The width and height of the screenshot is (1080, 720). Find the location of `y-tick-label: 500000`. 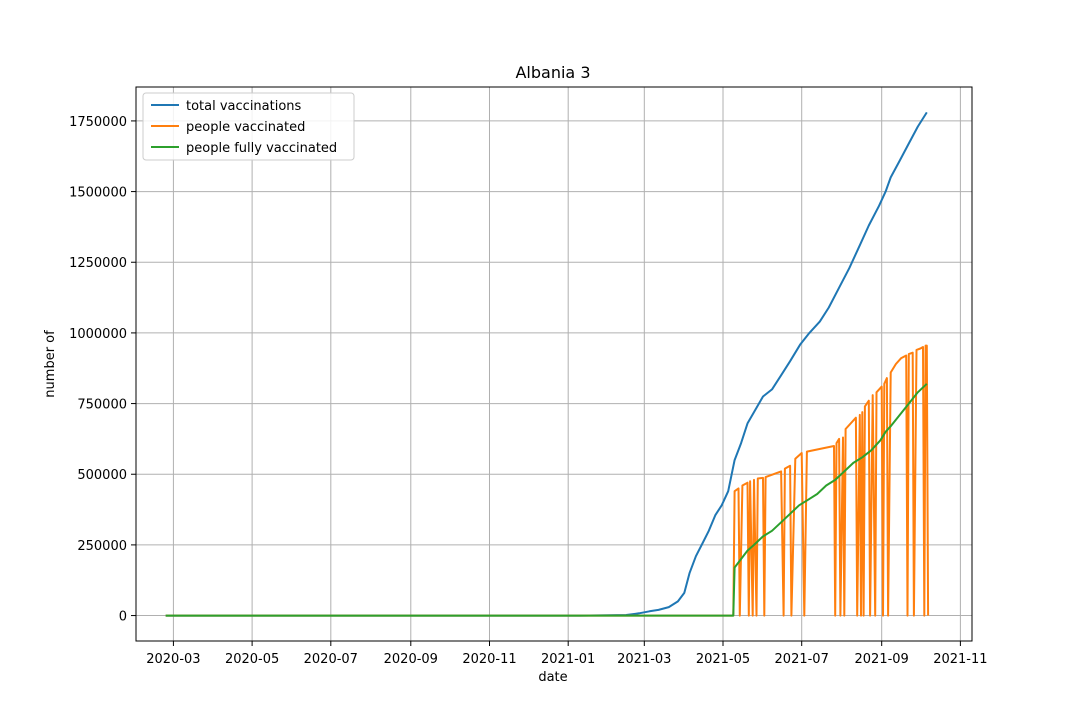

y-tick-label: 500000 is located at coordinates (102, 475).